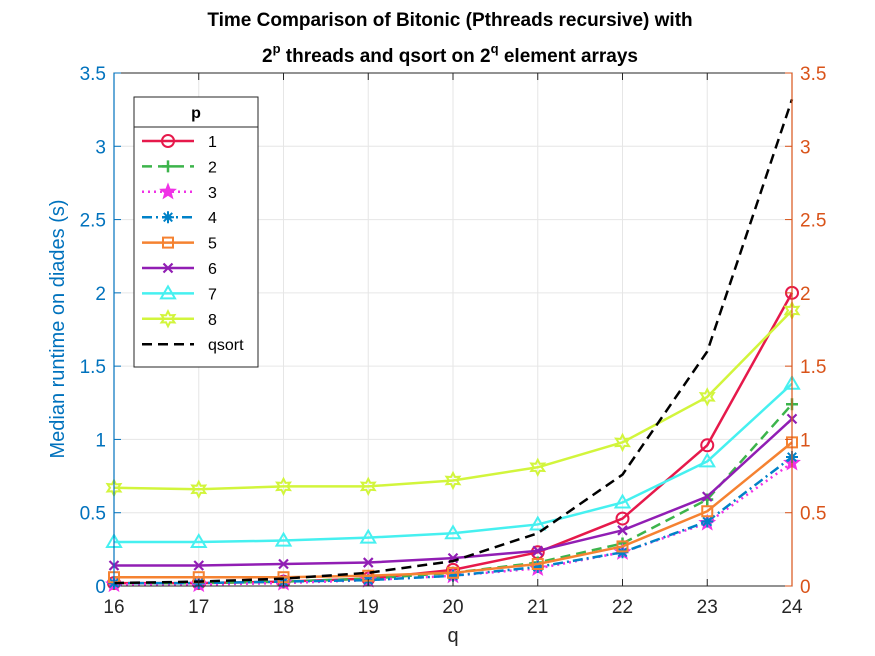 The height and width of the screenshot is (656, 875). Describe the element at coordinates (179, 218) in the screenshot. I see `legend-item-4: 4` at that location.